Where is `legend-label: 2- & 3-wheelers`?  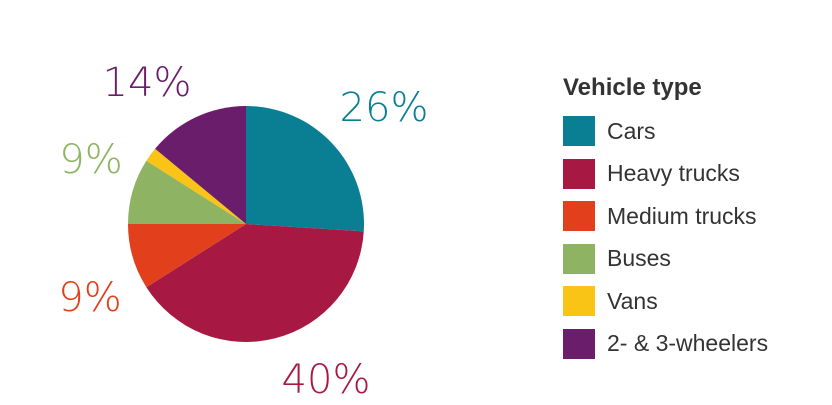
legend-label: 2- & 3-wheelers is located at coordinates (688, 343).